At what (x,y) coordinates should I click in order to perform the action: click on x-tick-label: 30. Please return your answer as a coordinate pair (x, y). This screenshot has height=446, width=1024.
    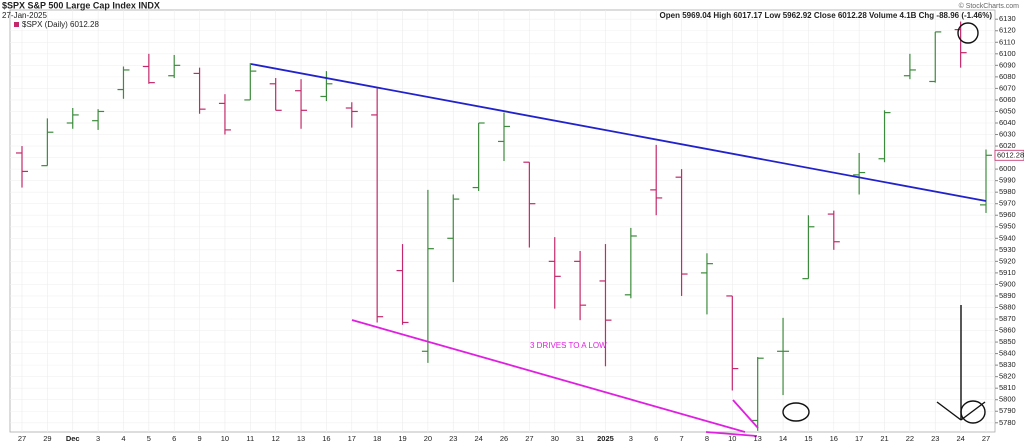
    Looking at the image, I should click on (555, 438).